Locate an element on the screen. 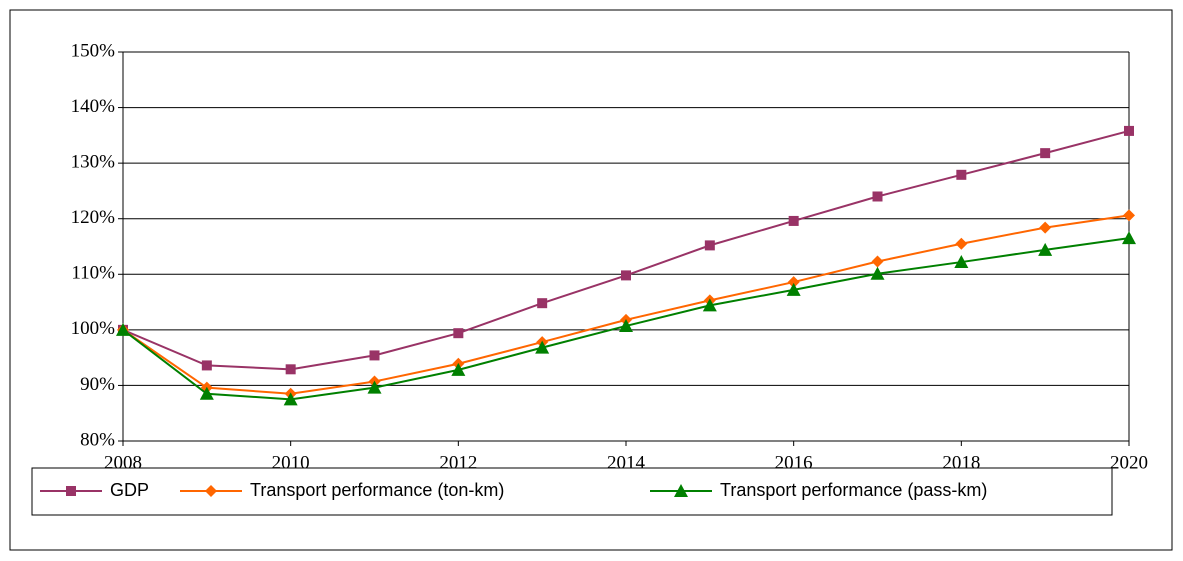  y-tick-label: 150% is located at coordinates (93, 50).